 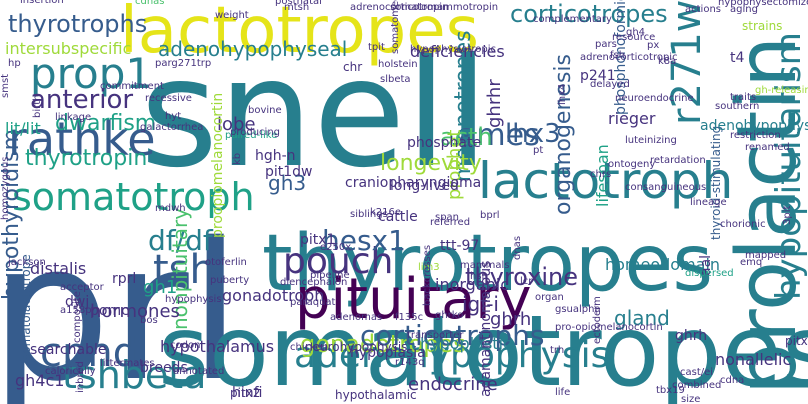 What do you see at coordinates (435, 335) in the screenshot?
I see `word: transporter` at bounding box center [435, 335].